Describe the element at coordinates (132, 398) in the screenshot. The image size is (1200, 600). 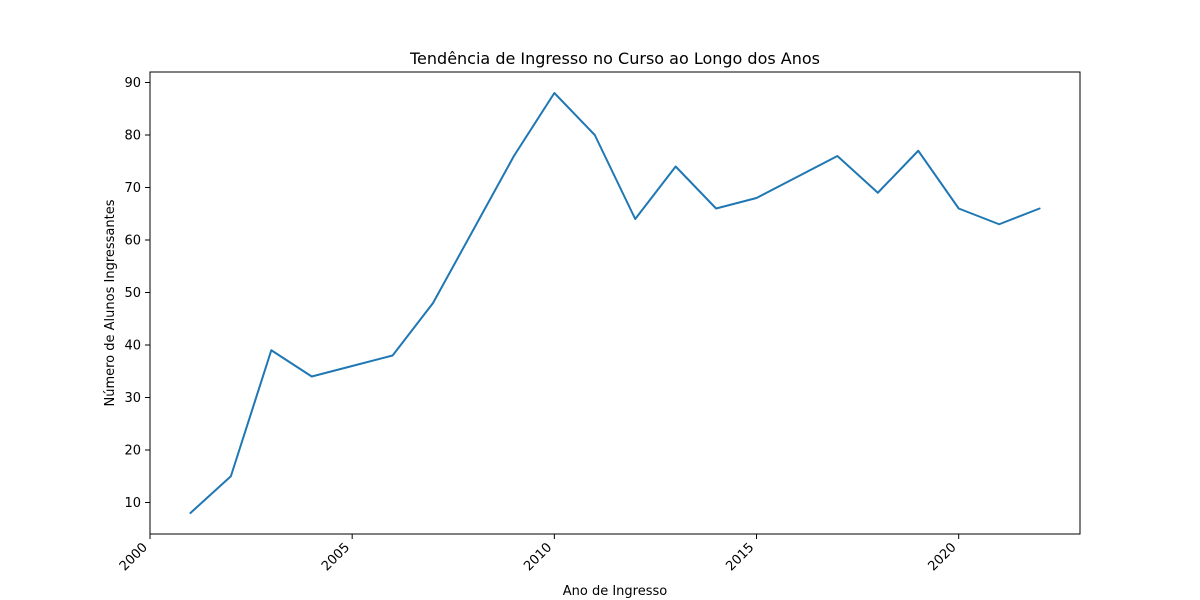
I see `y-tick-label: 30` at that location.